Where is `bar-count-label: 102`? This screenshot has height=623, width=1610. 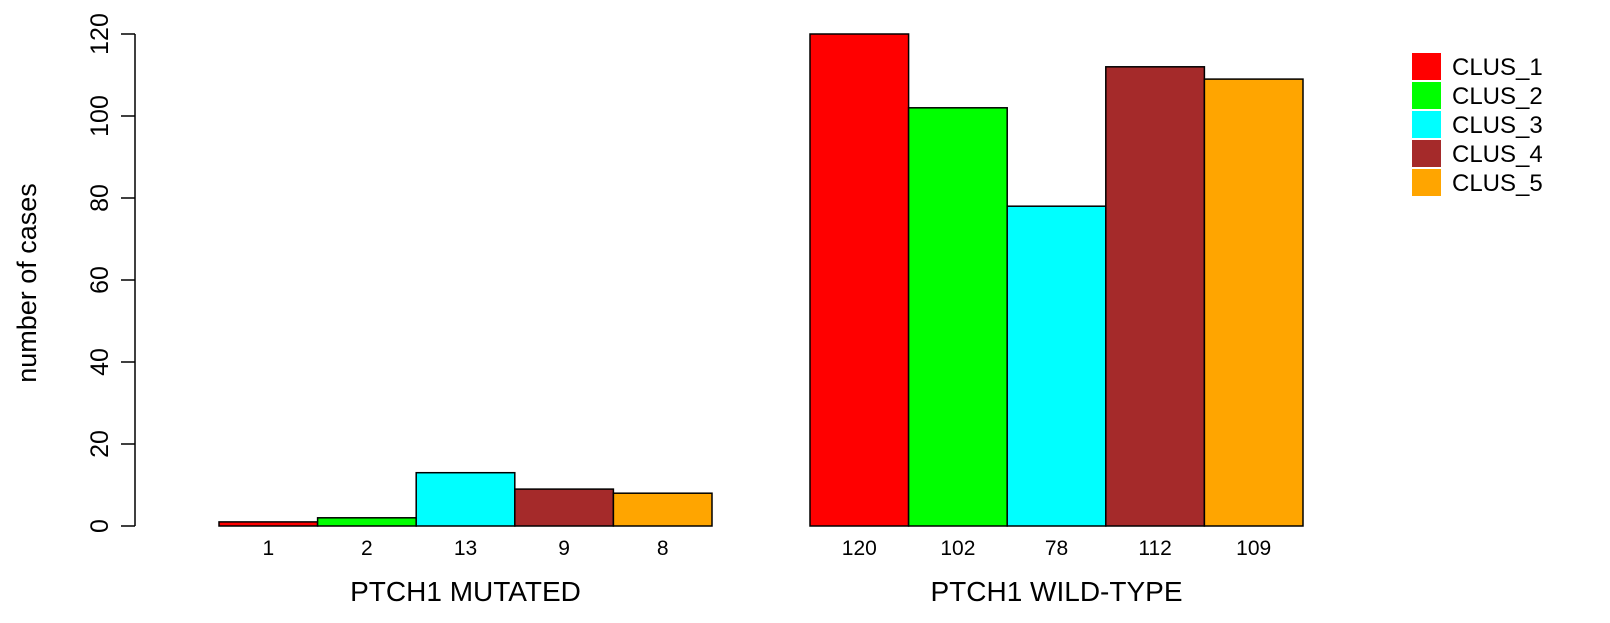
bar-count-label: 102 is located at coordinates (957, 548).